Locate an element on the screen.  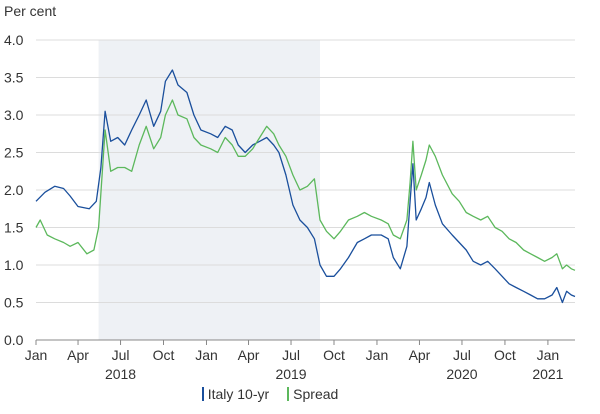
legend-label-italy: Italy 10-yr is located at coordinates (238, 394).